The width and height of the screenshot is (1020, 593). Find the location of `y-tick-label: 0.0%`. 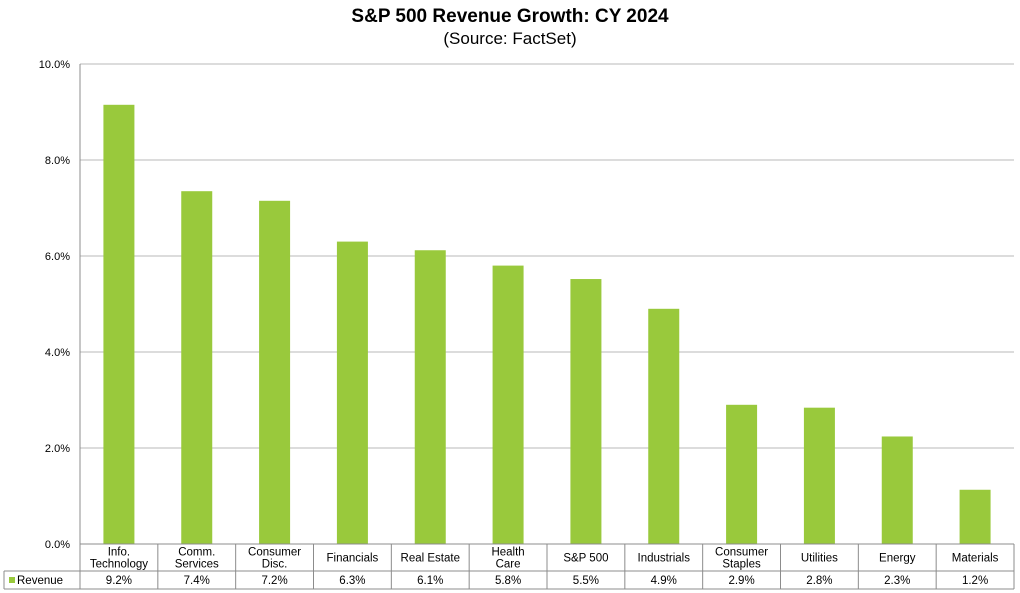

y-tick-label: 0.0% is located at coordinates (57, 545).